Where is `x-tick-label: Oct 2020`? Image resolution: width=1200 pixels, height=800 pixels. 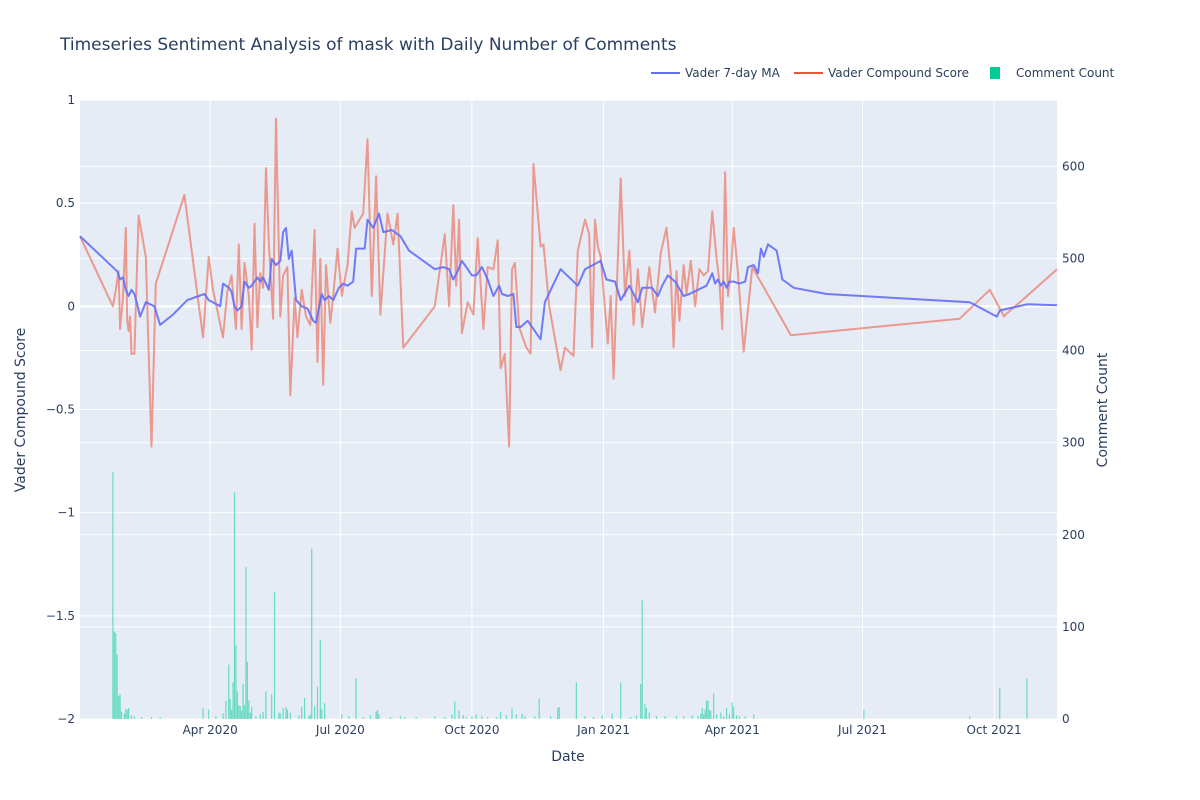 x-tick-label: Oct 2020 is located at coordinates (471, 730).